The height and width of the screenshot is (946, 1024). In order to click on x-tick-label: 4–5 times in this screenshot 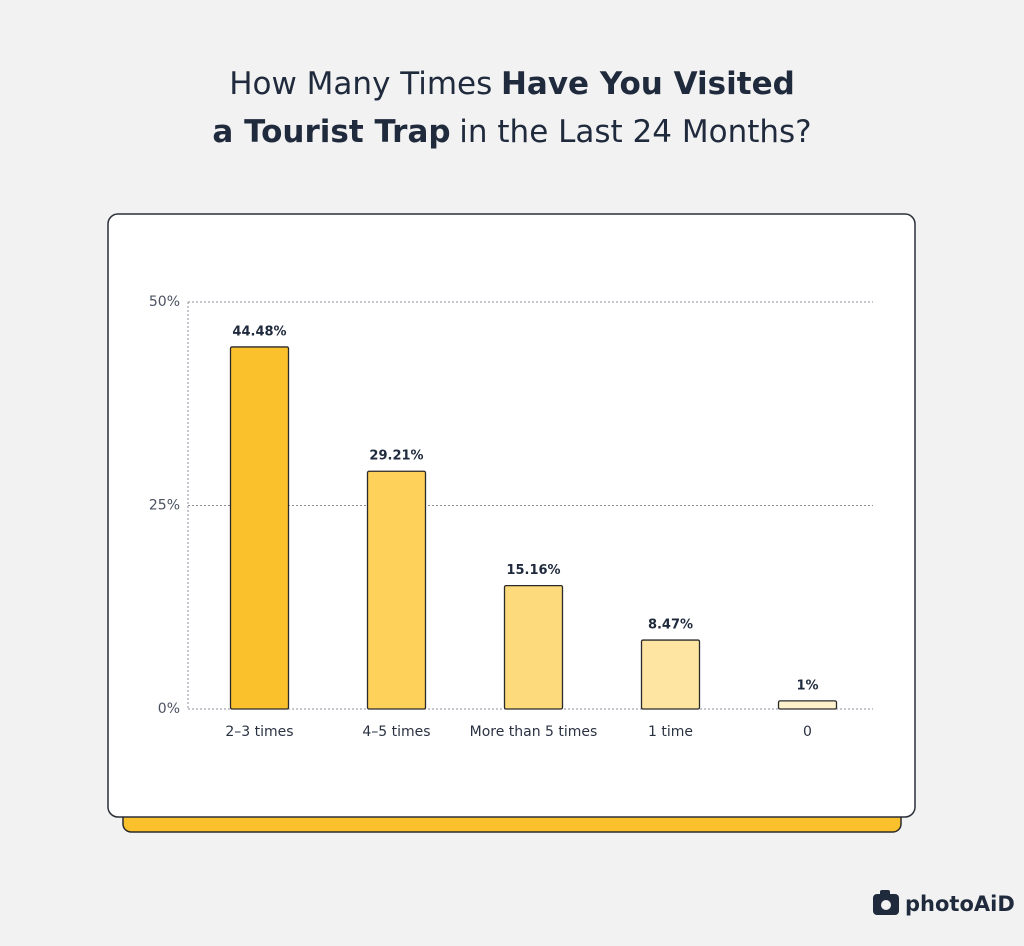, I will do `click(396, 732)`.